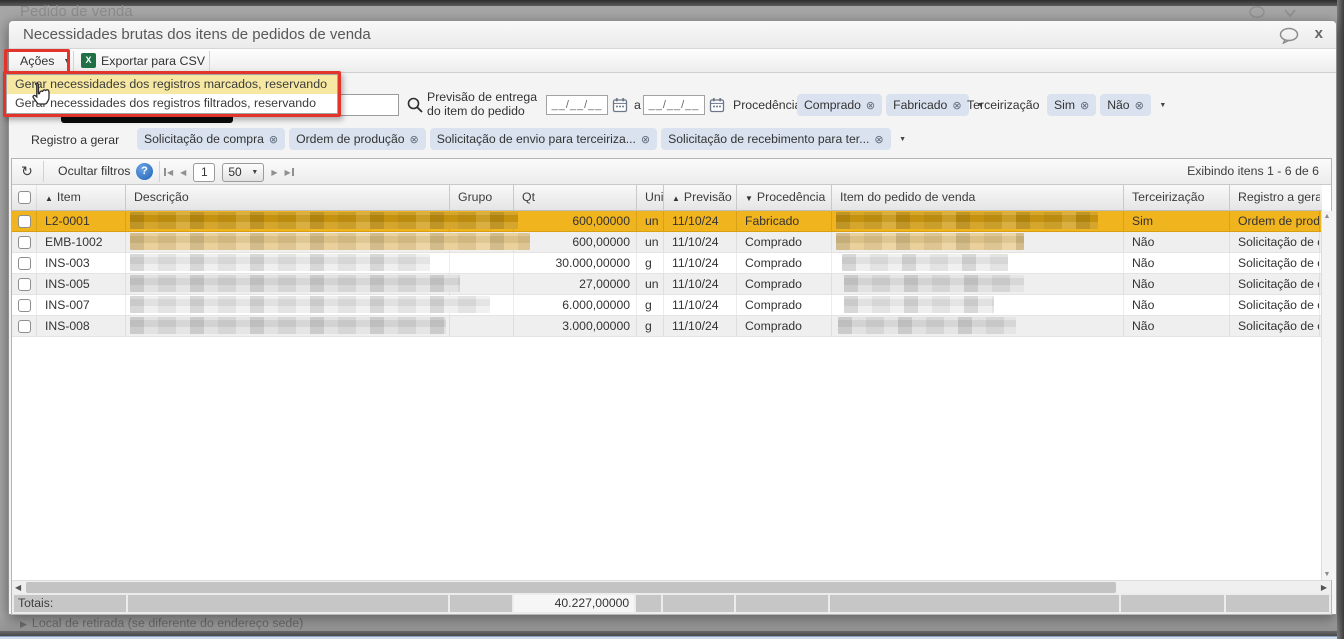  I want to click on cell-procedencia: Comprado, so click(784, 326).